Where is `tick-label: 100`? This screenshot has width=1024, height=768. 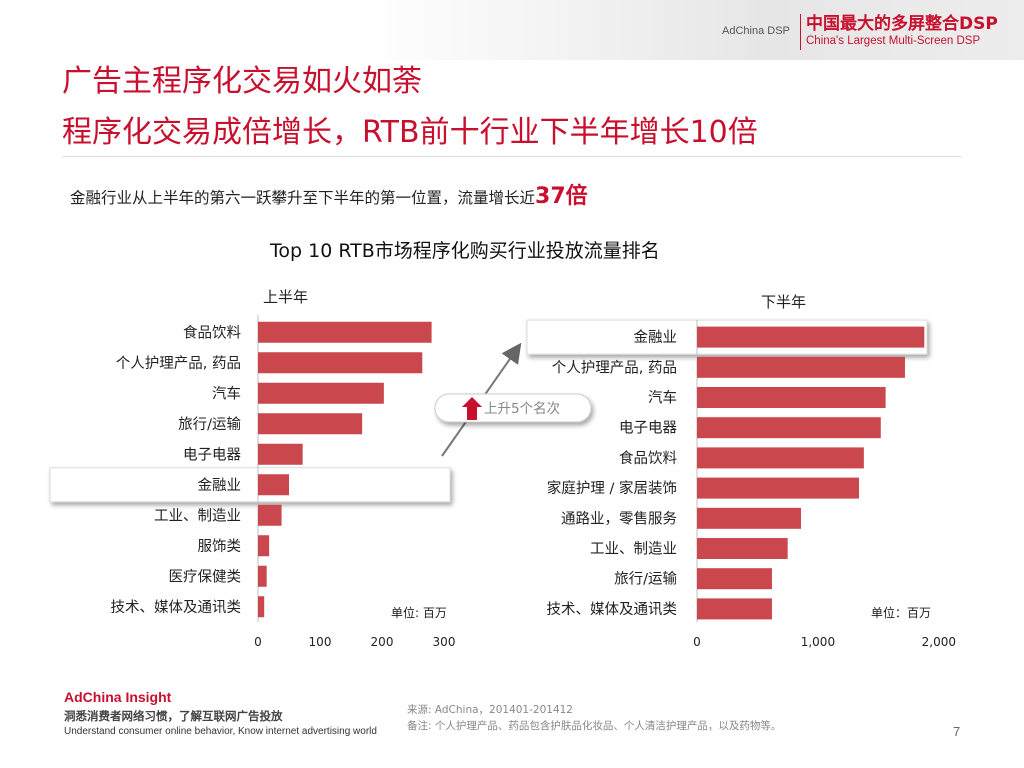
tick-label: 100 is located at coordinates (320, 642).